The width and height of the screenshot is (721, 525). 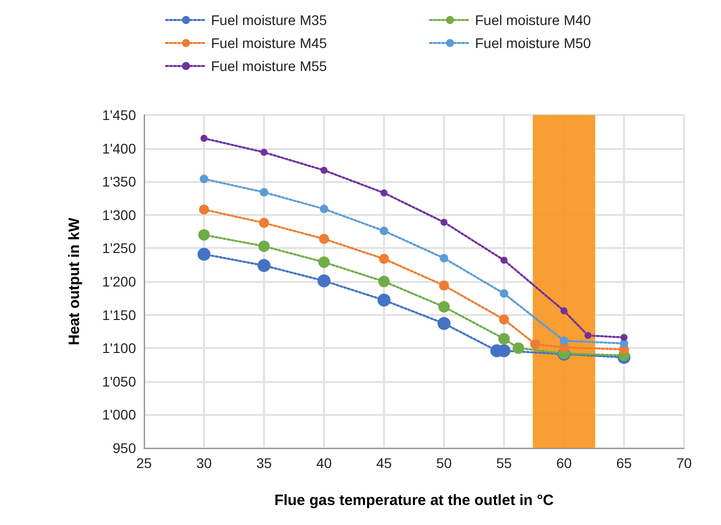 I want to click on x-tick-label: 45, so click(x=384, y=463).